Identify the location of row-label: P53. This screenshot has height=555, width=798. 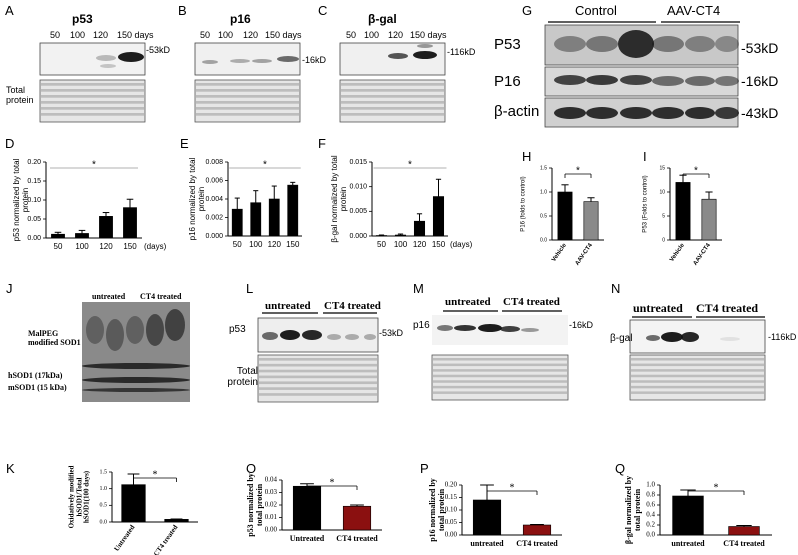
(507, 44).